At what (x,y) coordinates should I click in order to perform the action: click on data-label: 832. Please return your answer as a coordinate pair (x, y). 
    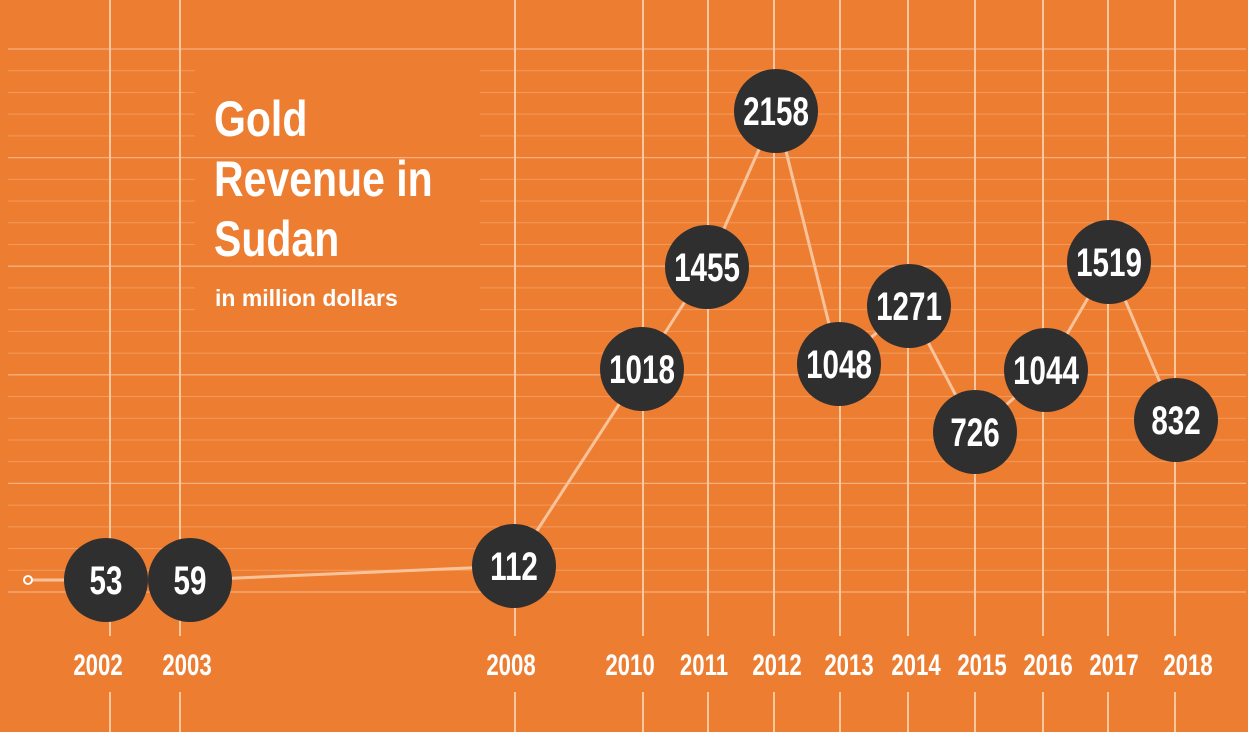
    Looking at the image, I should click on (1175, 421).